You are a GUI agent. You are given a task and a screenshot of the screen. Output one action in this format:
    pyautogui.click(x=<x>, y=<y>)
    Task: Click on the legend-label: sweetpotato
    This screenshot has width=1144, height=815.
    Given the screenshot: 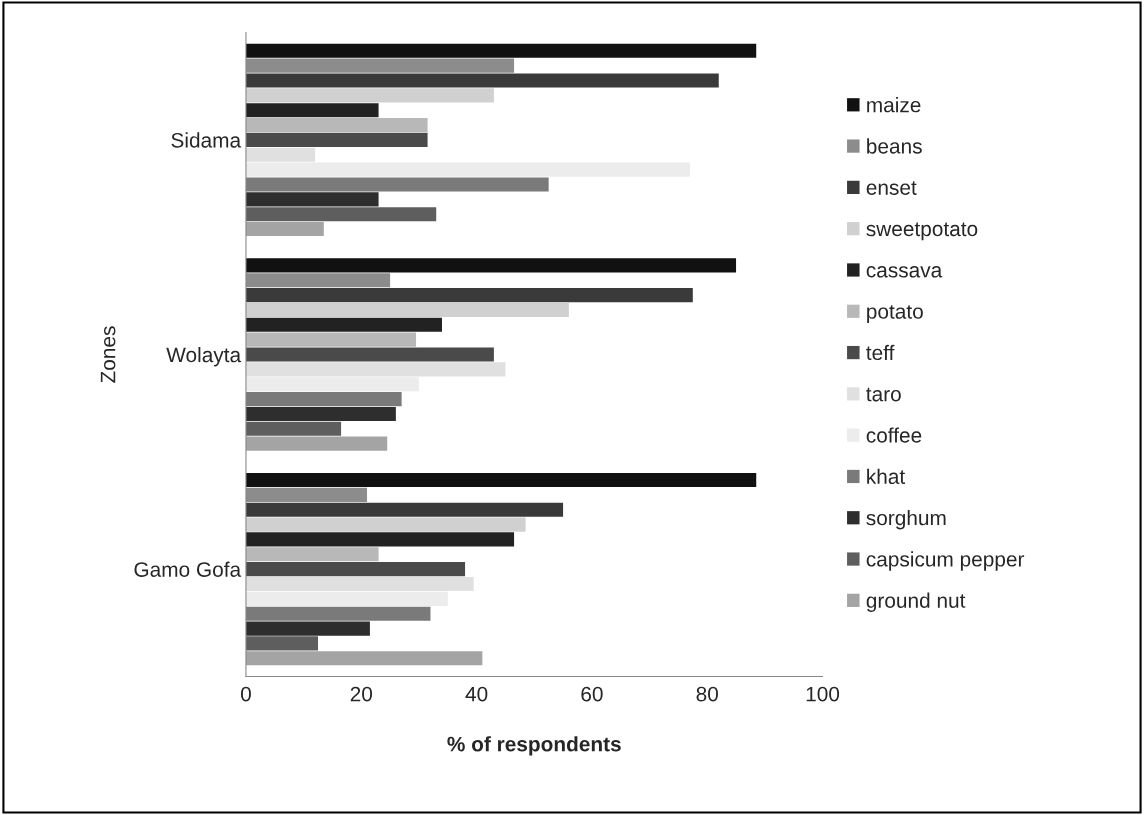 What is the action you would take?
    pyautogui.click(x=922, y=231)
    